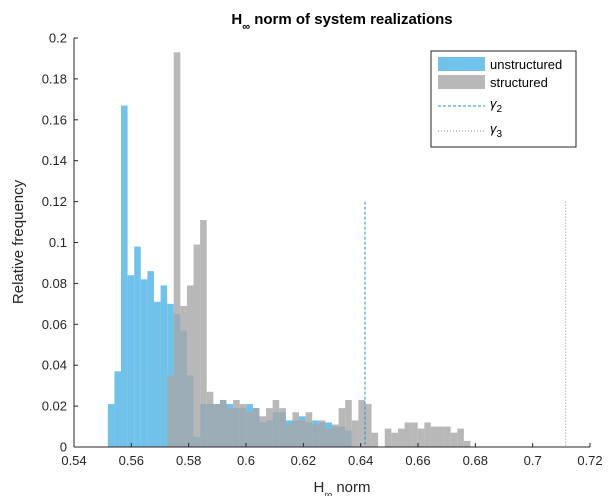 The height and width of the screenshot is (496, 609). Describe the element at coordinates (589, 460) in the screenshot. I see `x-tick-label-9: 0.72` at that location.